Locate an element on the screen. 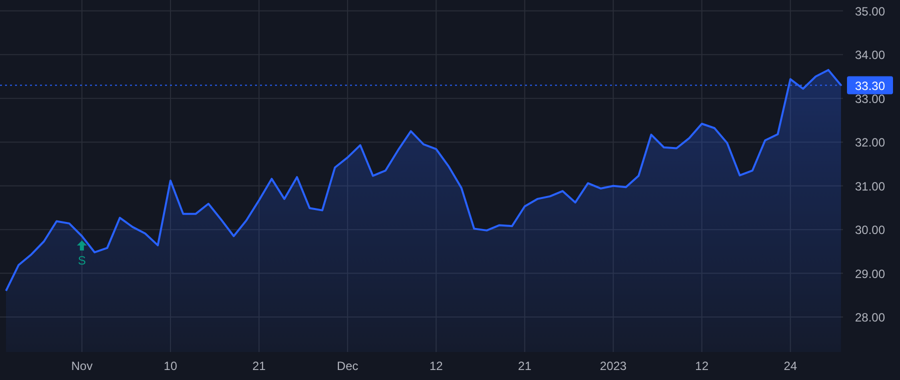  y-tick-label: 31.00 is located at coordinates (870, 186).